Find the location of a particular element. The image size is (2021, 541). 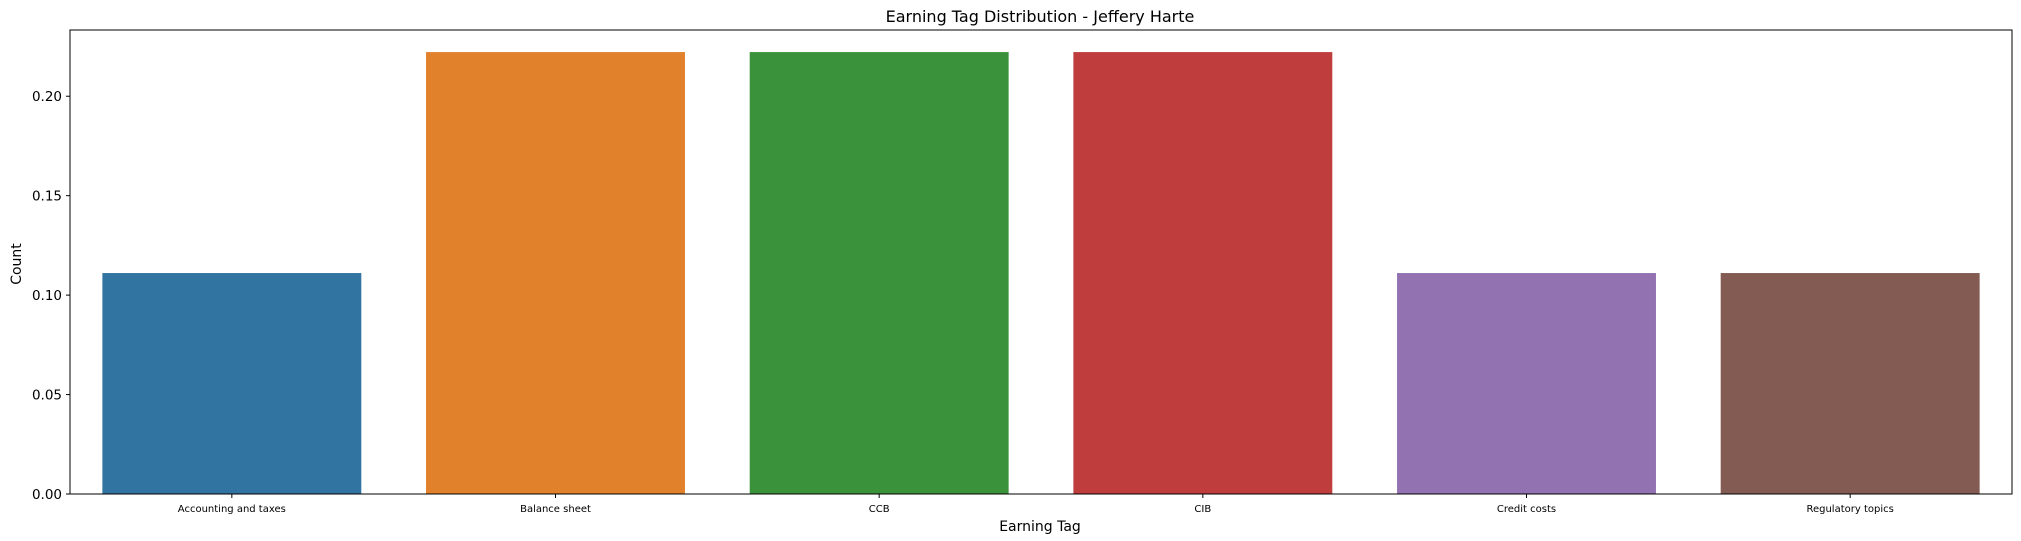

bar-accounting-and-taxes is located at coordinates (232, 383).